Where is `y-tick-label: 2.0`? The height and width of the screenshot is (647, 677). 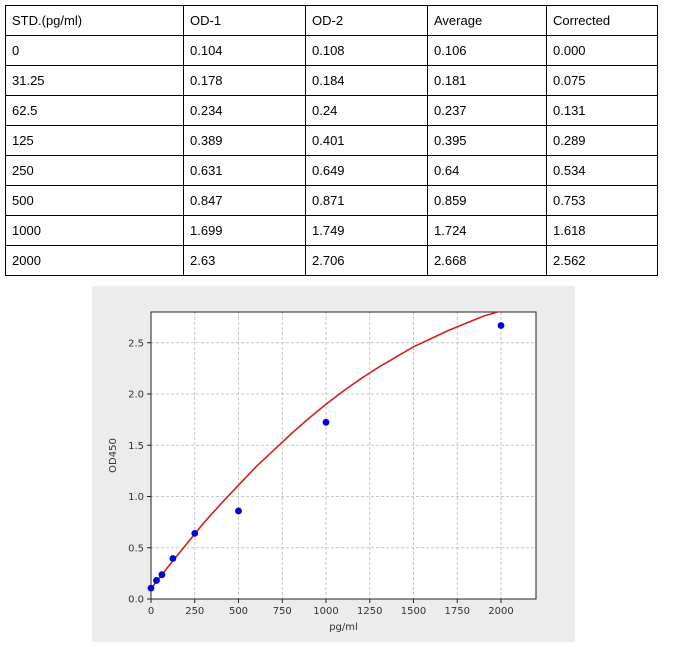 y-tick-label: 2.0 is located at coordinates (136, 395).